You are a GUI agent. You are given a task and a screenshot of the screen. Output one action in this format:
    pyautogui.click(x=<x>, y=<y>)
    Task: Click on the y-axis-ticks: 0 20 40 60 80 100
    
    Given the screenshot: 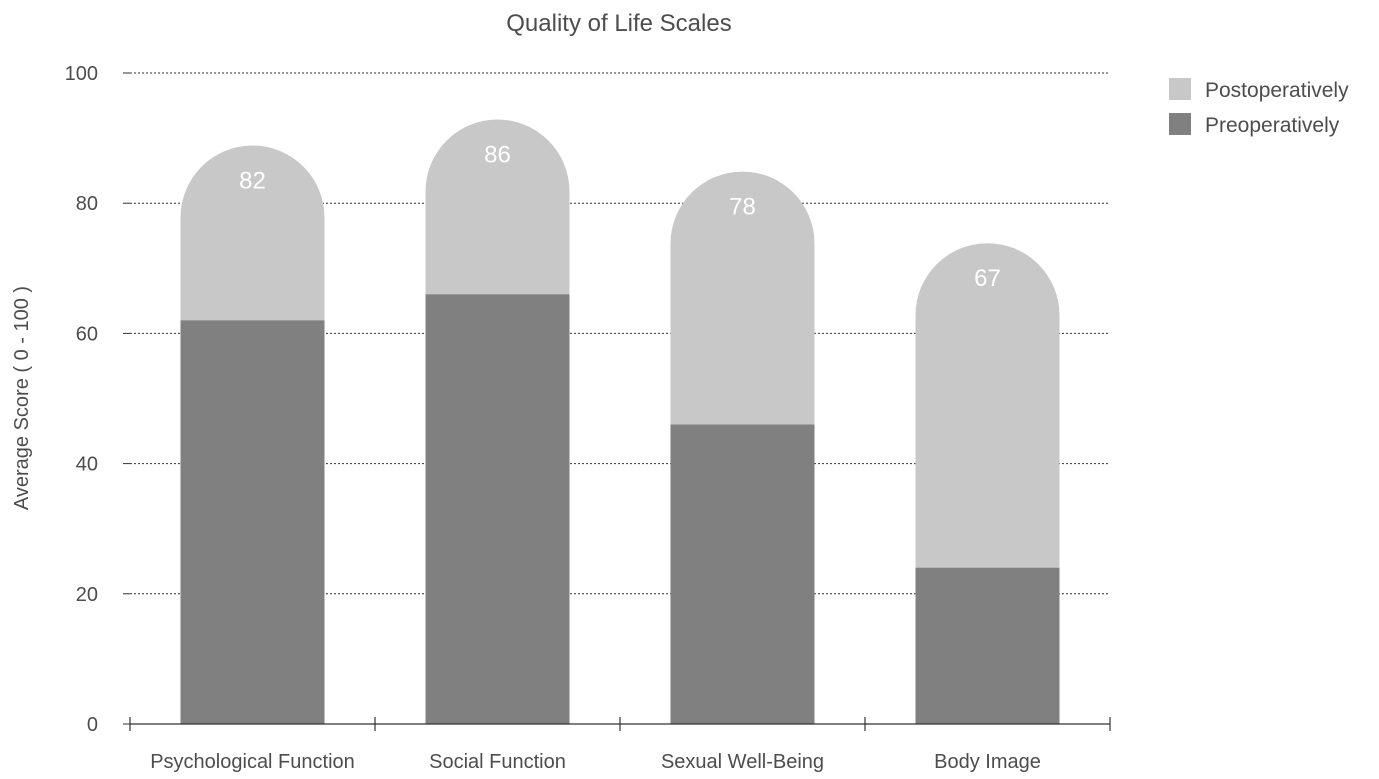 What is the action you would take?
    pyautogui.click(x=97, y=399)
    